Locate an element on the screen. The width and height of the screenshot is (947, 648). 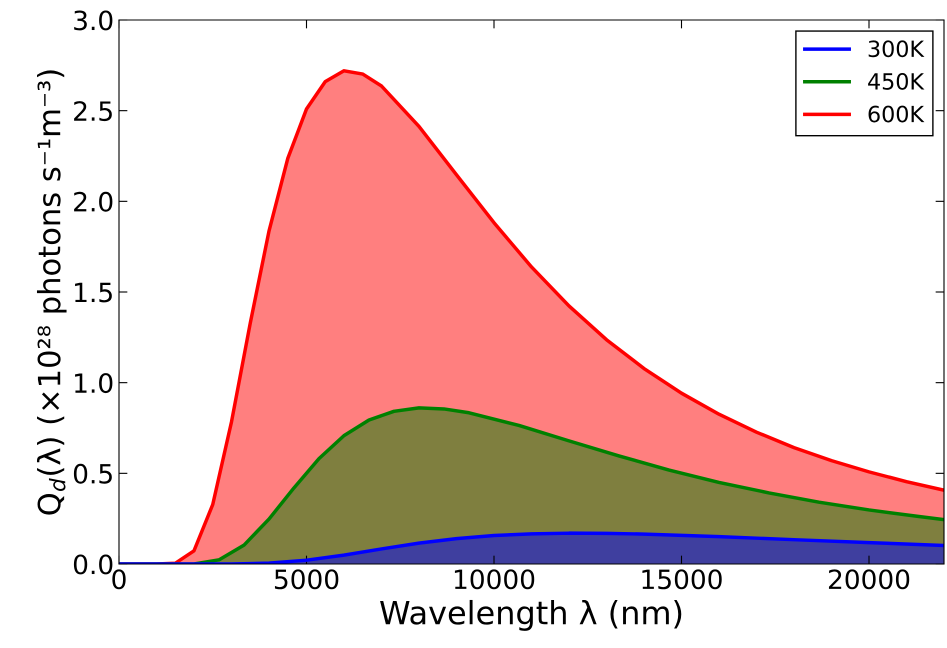
legend-label: 300K is located at coordinates (896, 49).